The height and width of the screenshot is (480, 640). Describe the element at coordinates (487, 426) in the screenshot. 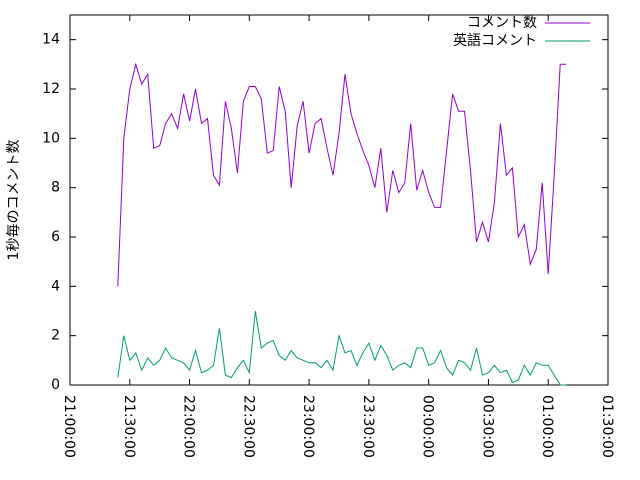

I see `x-tick-label: 00:30:00` at that location.